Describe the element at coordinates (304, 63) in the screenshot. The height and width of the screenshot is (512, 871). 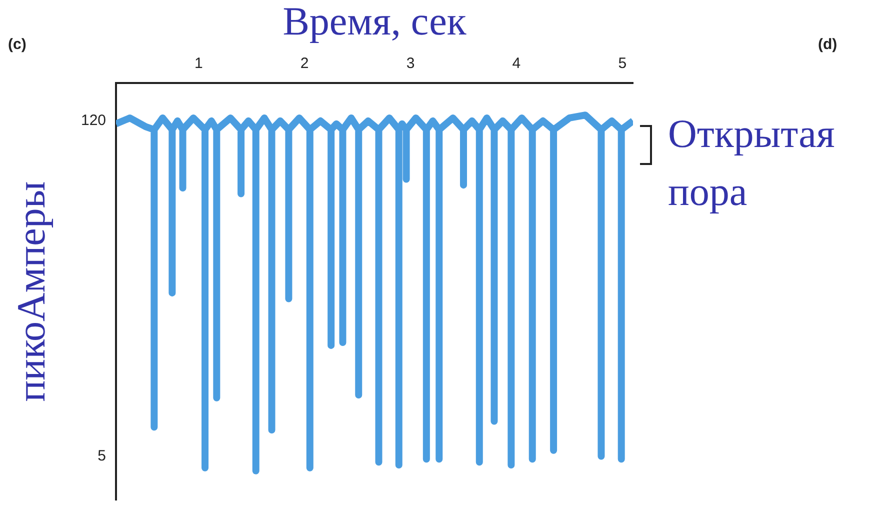
I see `x-tick-label: 2` at that location.